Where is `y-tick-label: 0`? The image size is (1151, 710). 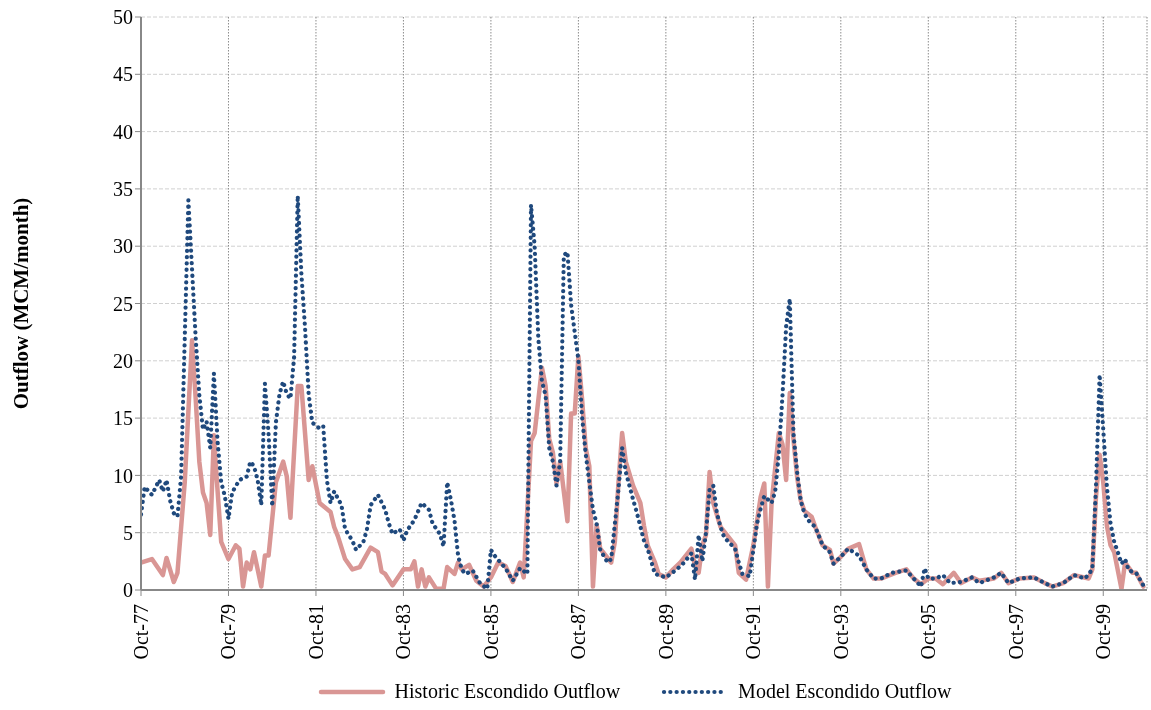 y-tick-label: 0 is located at coordinates (128, 590).